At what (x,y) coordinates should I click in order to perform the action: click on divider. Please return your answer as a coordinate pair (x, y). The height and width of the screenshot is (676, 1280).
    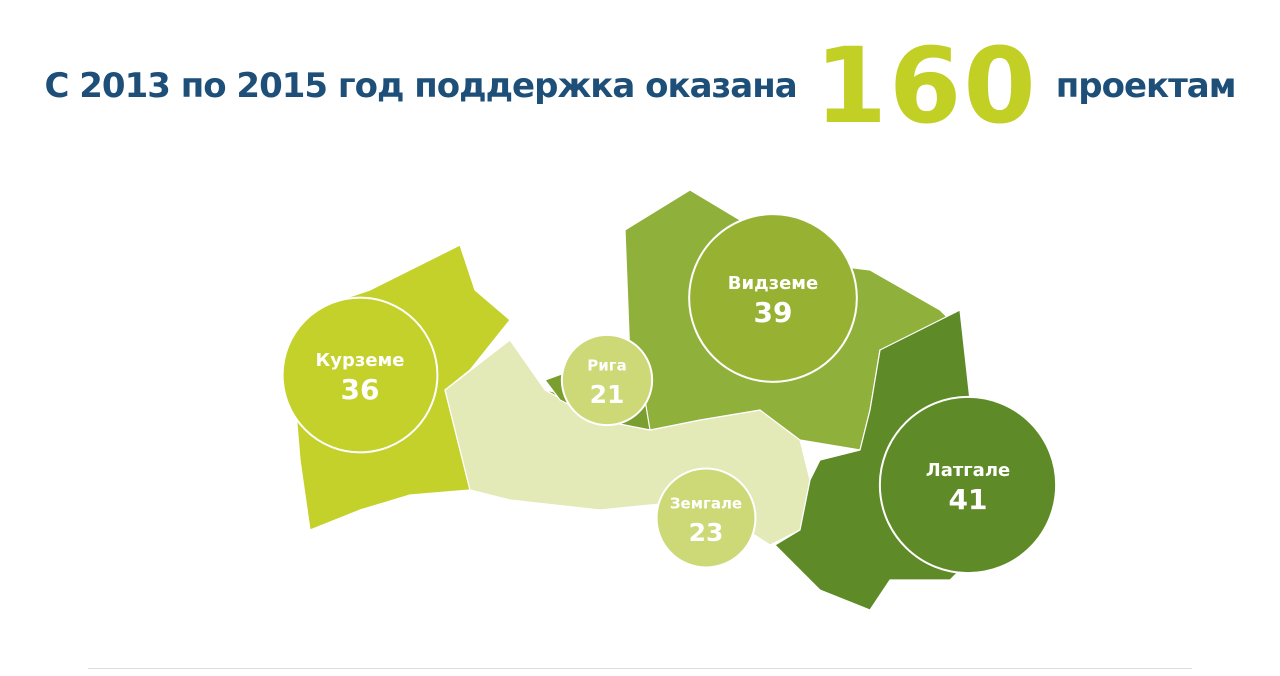
    Looking at the image, I should click on (640, 668).